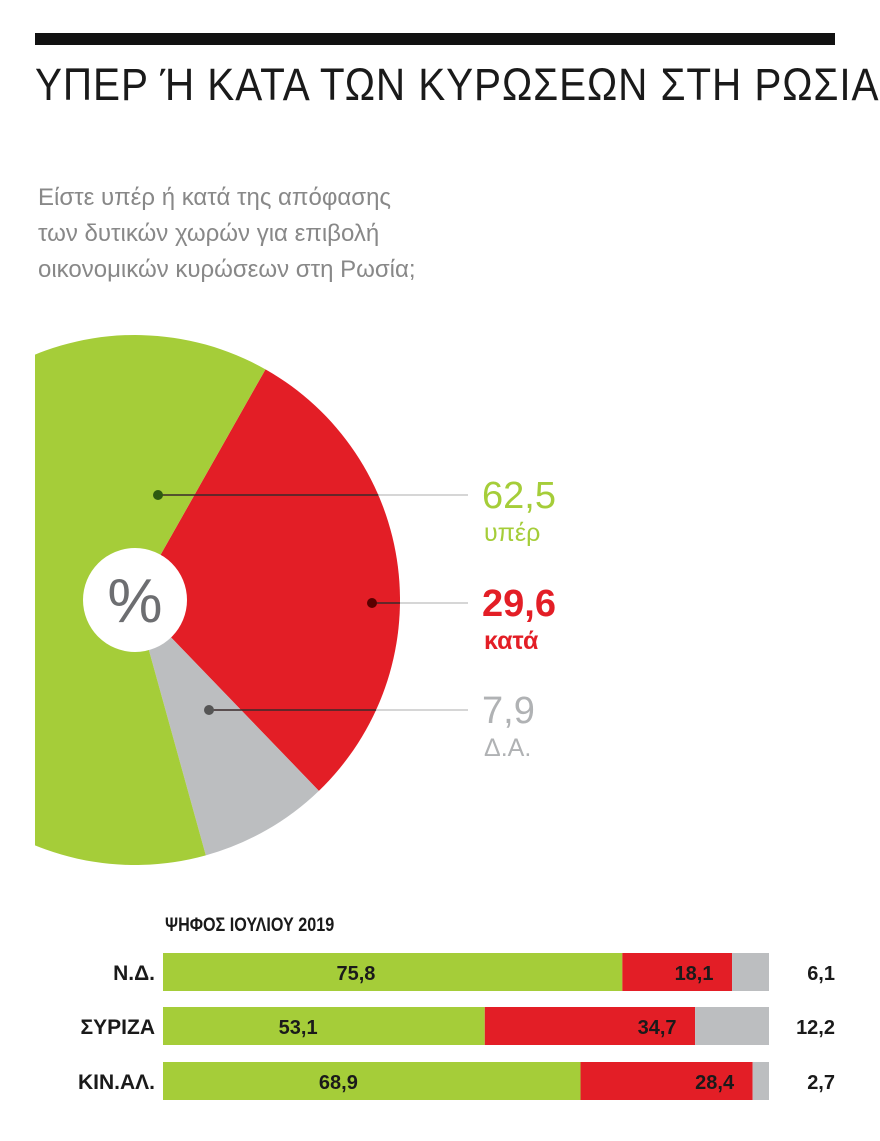  I want to click on pie-value-label-1: 29,6, so click(519, 604).